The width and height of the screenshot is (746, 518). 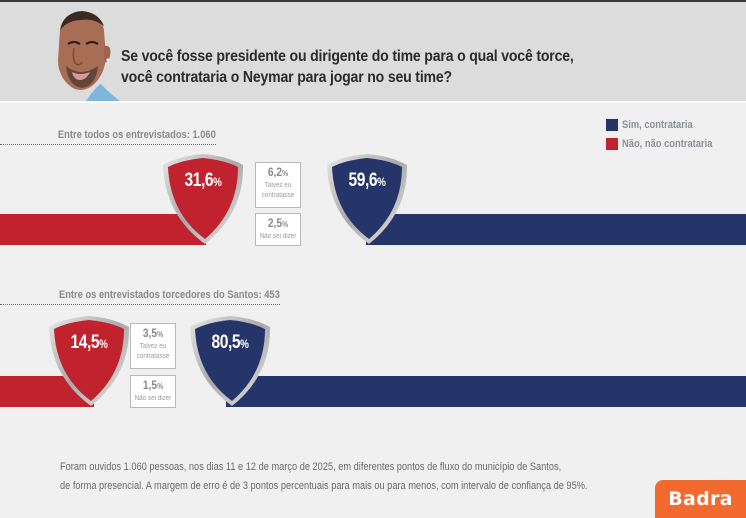 I want to click on value-talvez-santos-number: 3,5, so click(x=150, y=333).